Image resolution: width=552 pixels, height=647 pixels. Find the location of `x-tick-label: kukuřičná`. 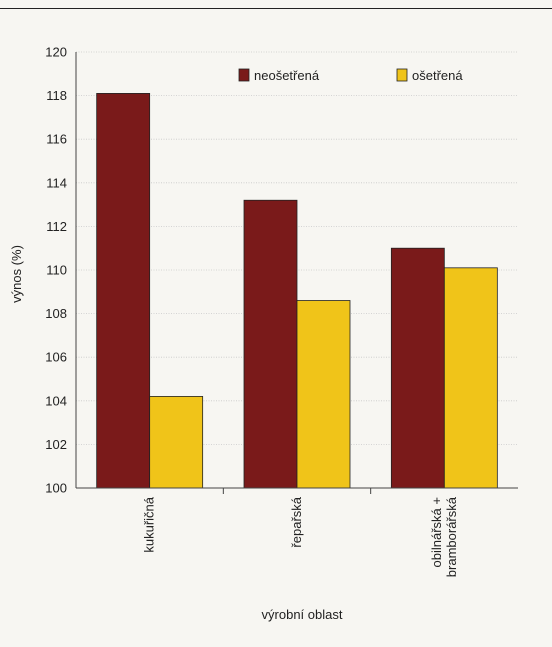

x-tick-label: kukuřičná is located at coordinates (149, 524).